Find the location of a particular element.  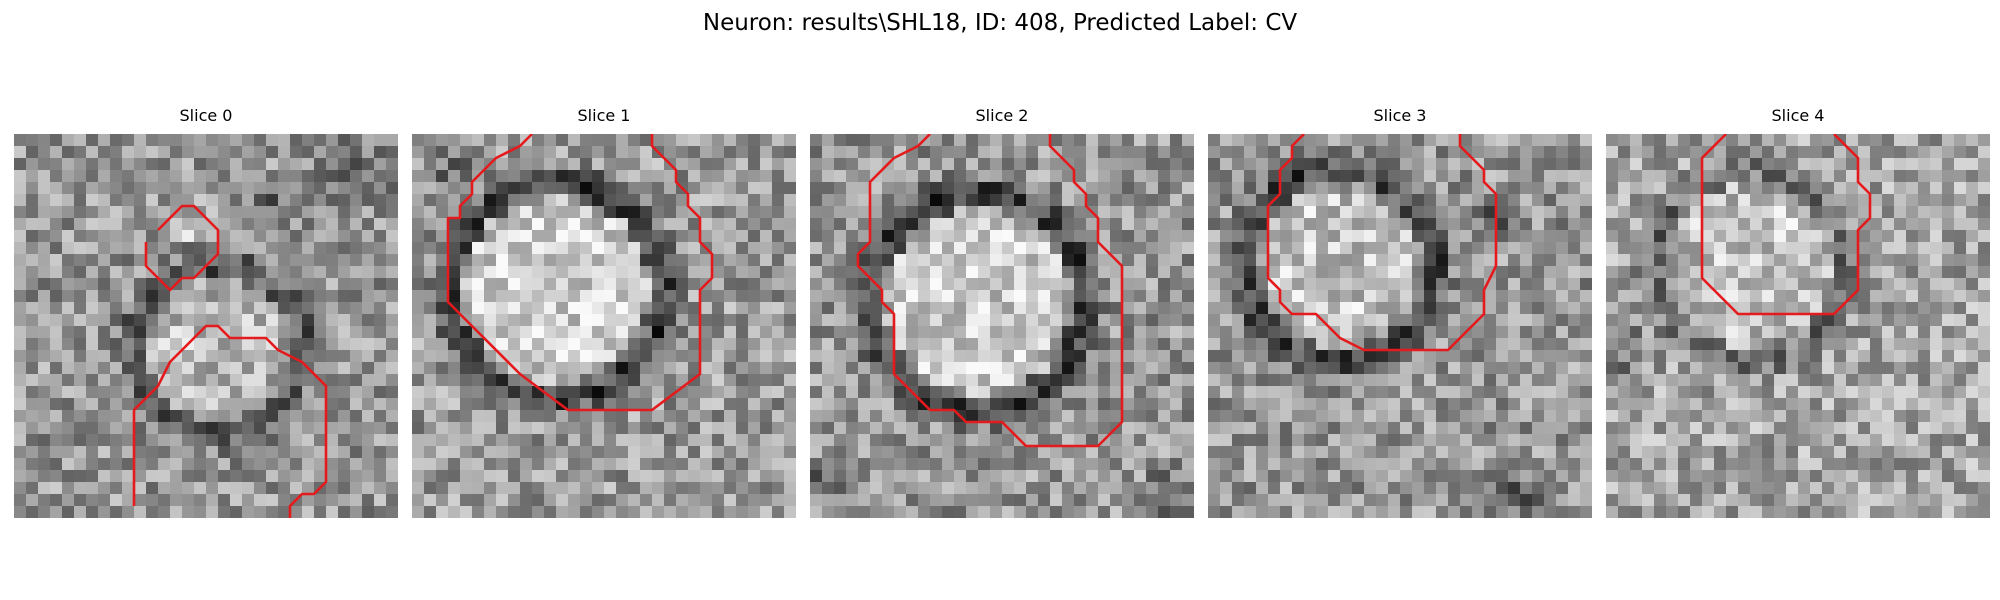

slice-title-3: Slice 3 is located at coordinates (1400, 115).